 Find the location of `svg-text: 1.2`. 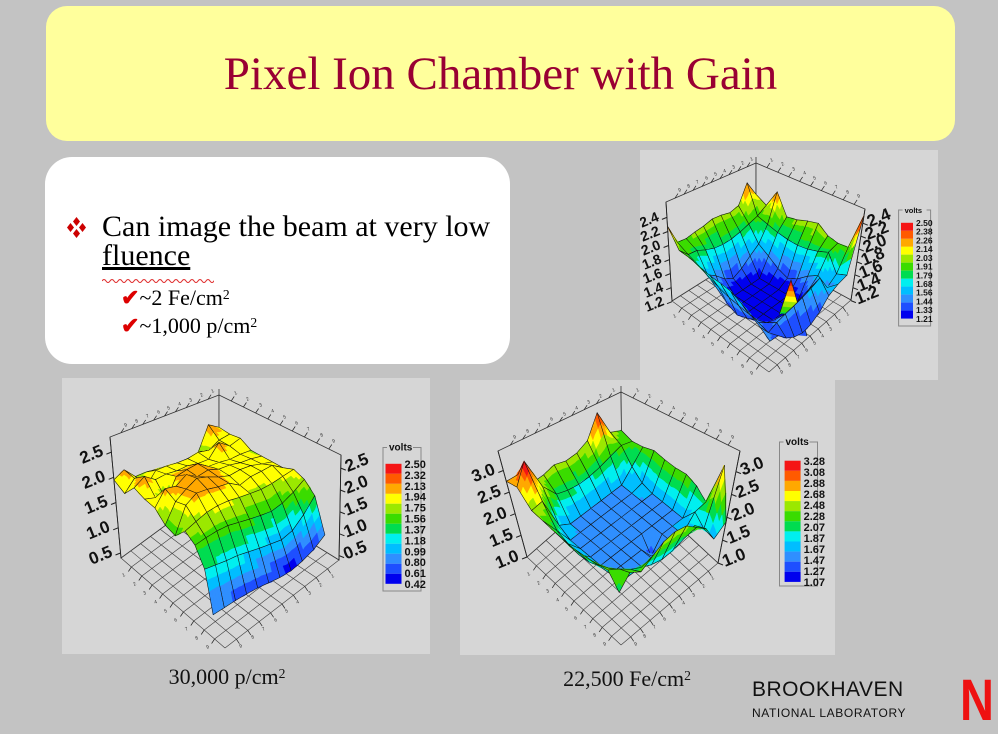

svg-text: 1.2 is located at coordinates (654, 304).